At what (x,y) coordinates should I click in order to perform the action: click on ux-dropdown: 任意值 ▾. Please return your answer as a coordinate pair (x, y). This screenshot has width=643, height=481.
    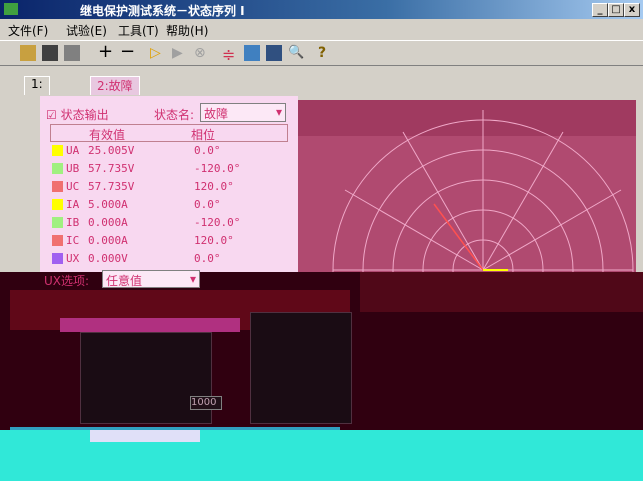
    Looking at the image, I should click on (151, 279).